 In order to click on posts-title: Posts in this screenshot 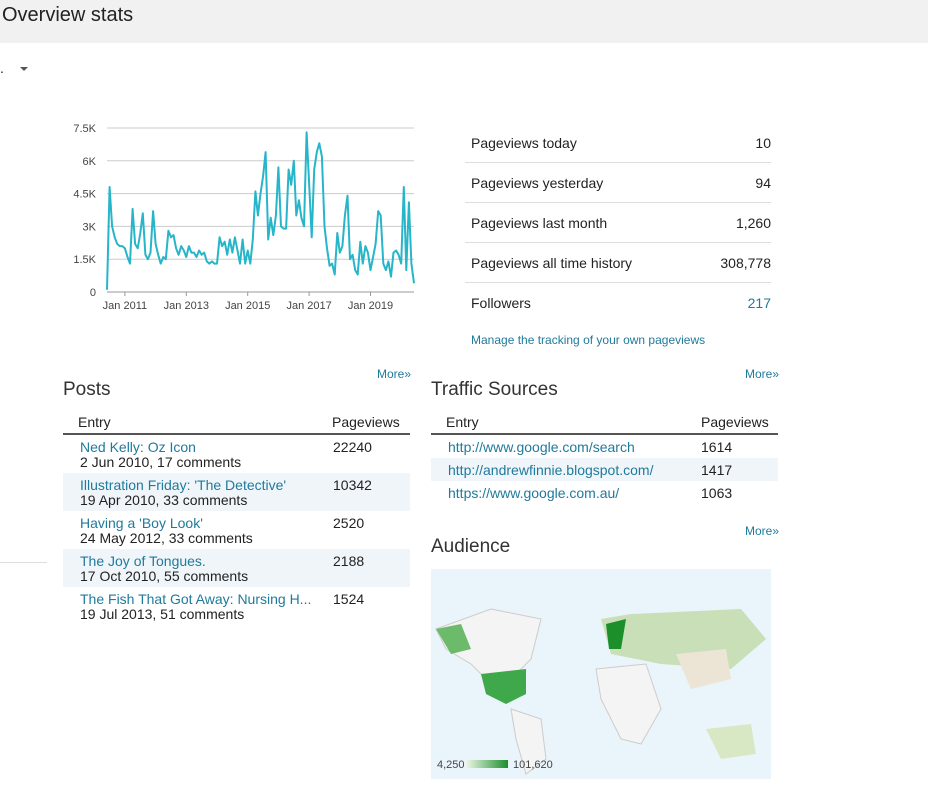, I will do `click(87, 390)`.